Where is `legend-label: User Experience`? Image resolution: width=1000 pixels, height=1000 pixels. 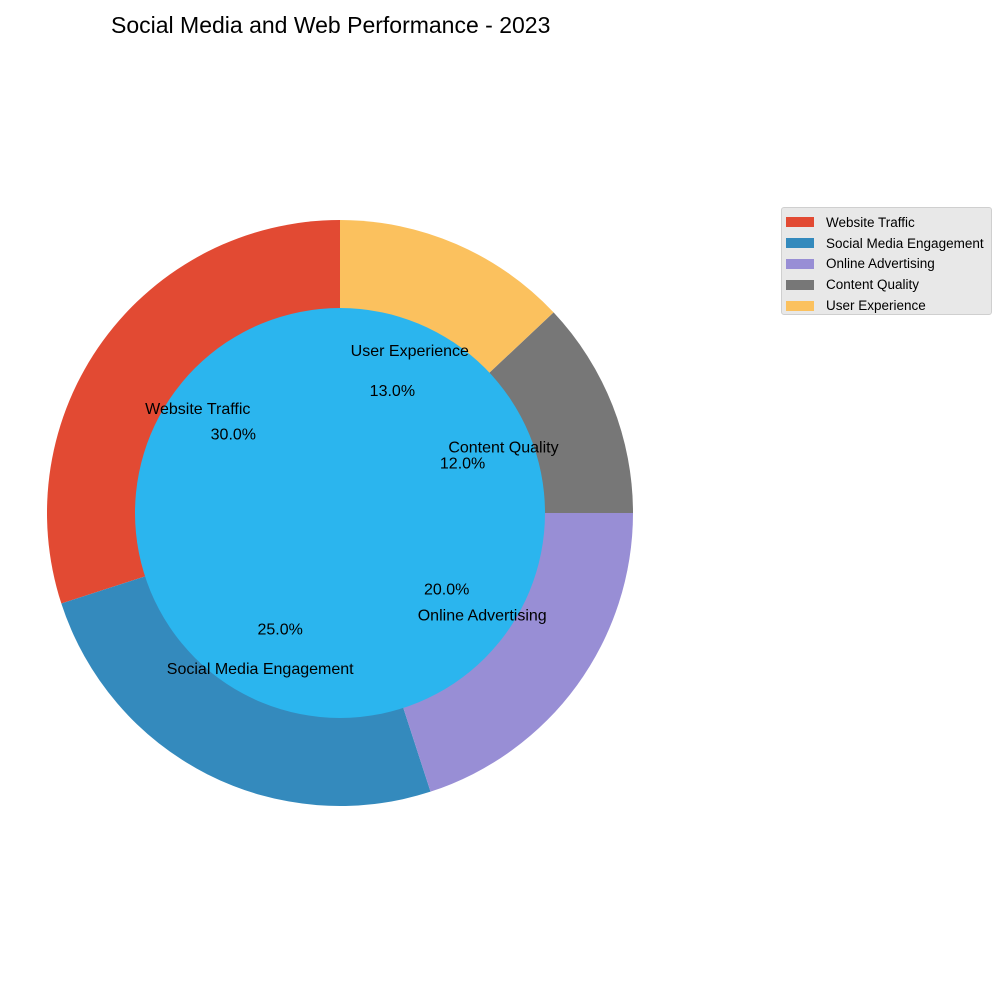 legend-label: User Experience is located at coordinates (876, 306).